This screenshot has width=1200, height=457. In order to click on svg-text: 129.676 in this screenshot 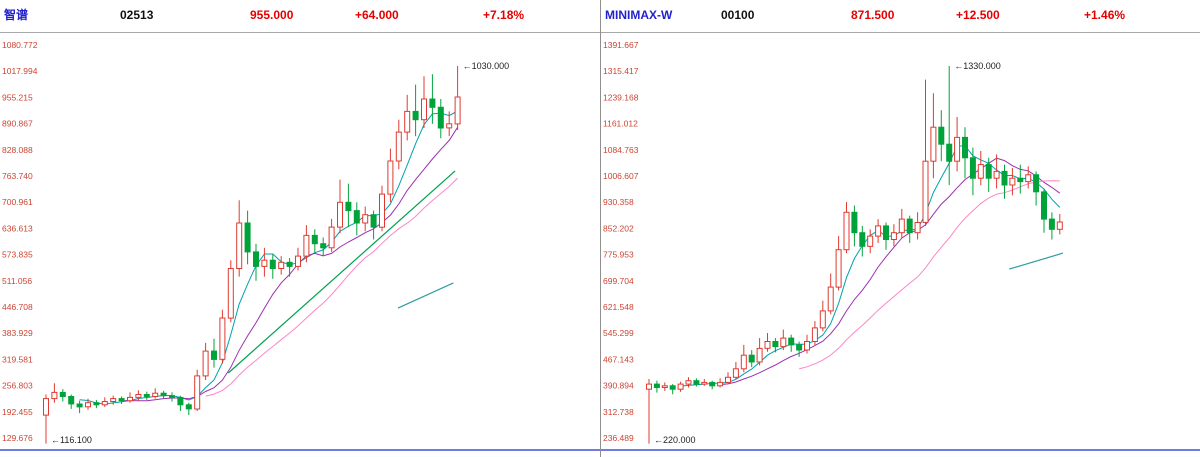, I will do `click(17, 438)`.